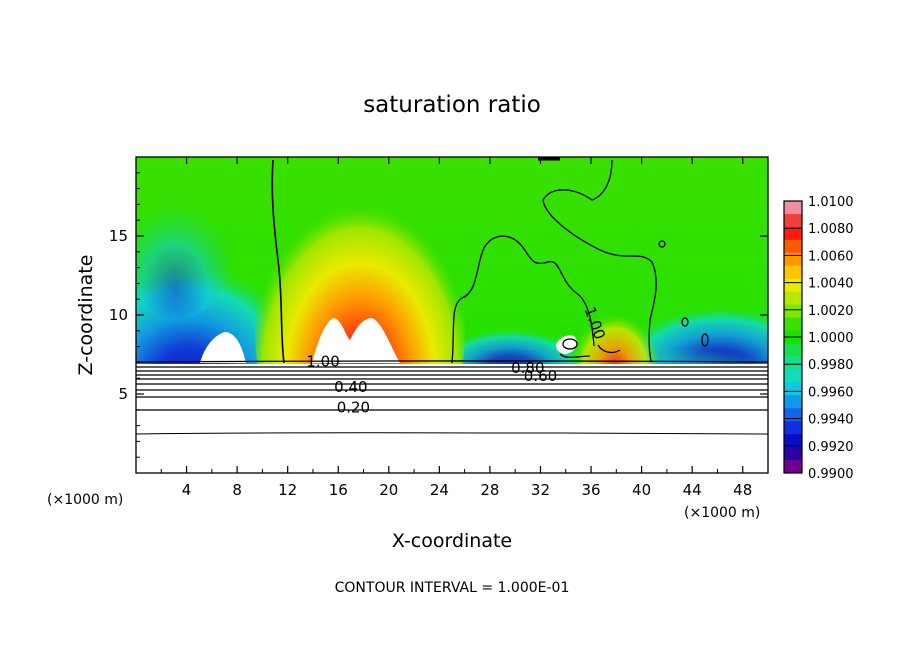 This screenshot has width=904, height=654. I want to click on x-tick-label: 32, so click(540, 490).